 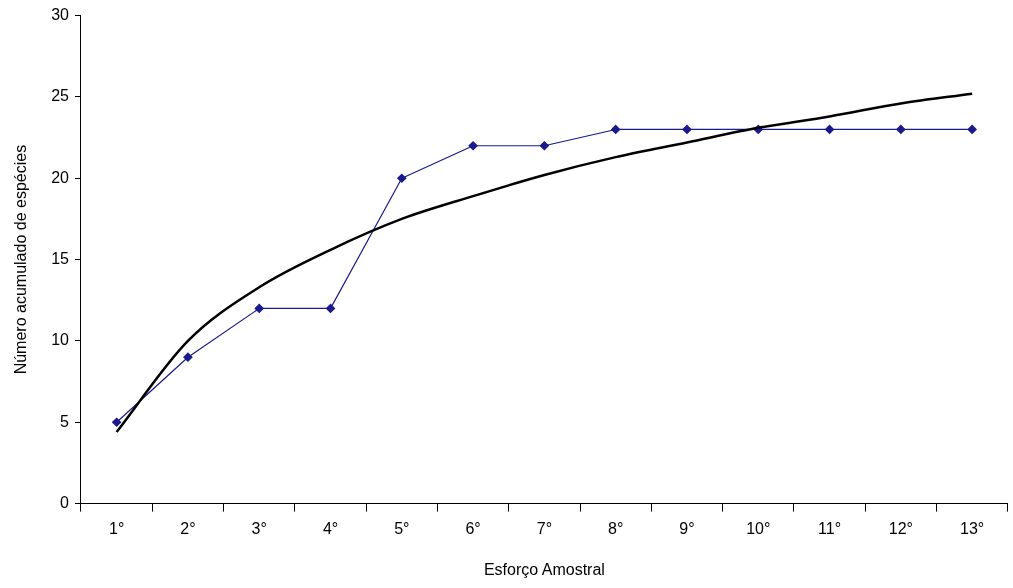 I want to click on y-tick-label: 30, so click(x=60, y=15).